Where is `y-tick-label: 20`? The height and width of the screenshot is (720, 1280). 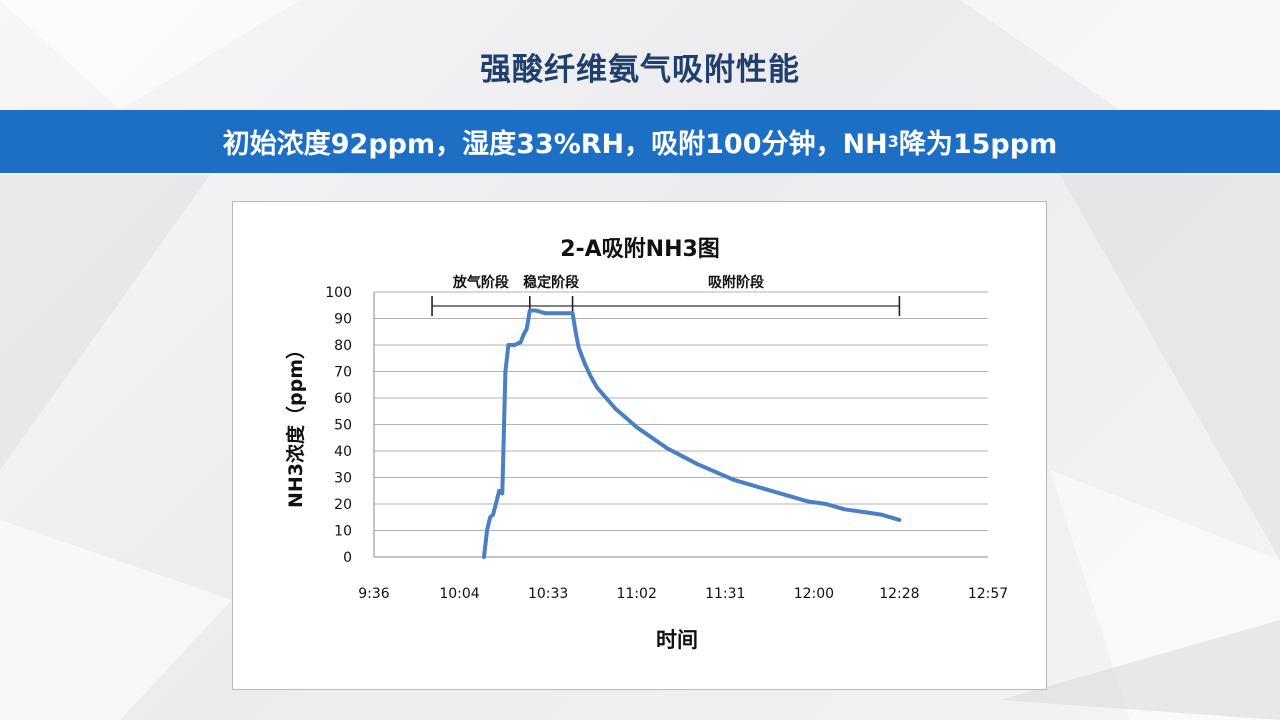
y-tick-label: 20 is located at coordinates (343, 505).